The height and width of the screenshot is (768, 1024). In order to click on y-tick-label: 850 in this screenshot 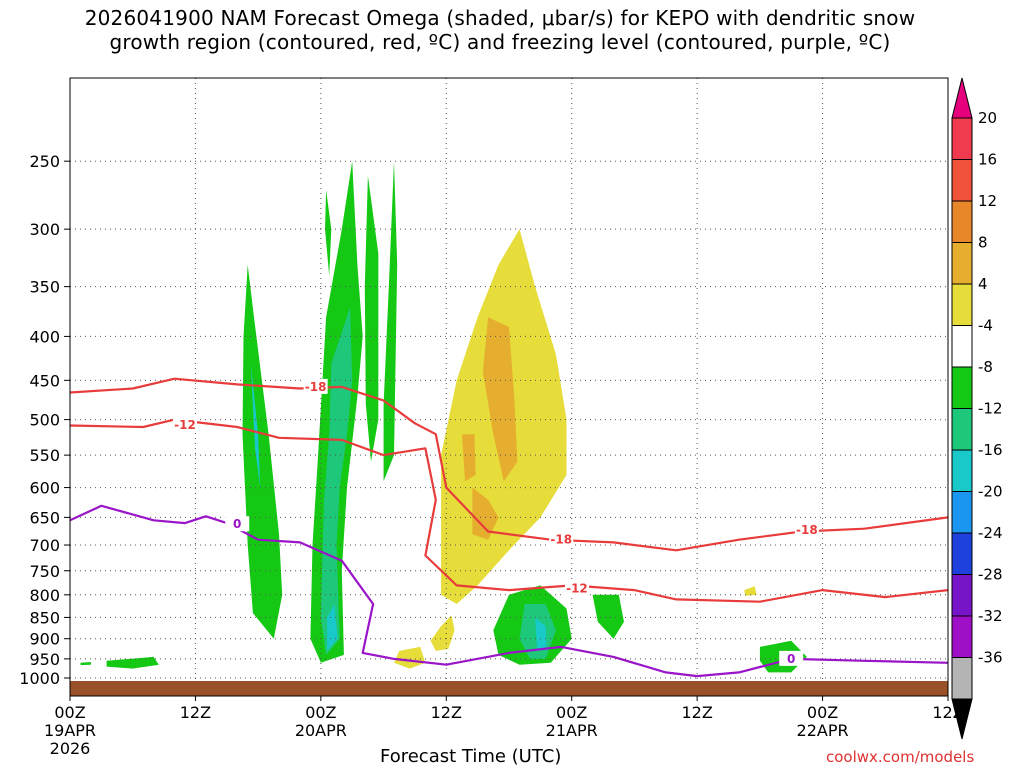, I will do `click(44, 617)`.